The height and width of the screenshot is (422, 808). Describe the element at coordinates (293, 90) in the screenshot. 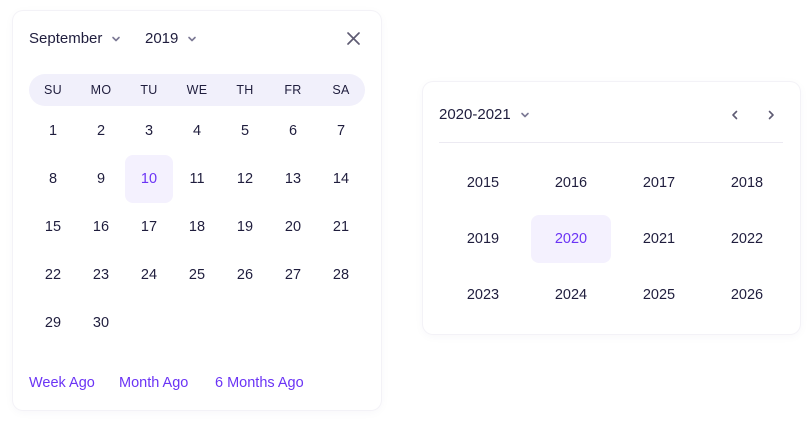

I see `weekday-label: FR` at that location.